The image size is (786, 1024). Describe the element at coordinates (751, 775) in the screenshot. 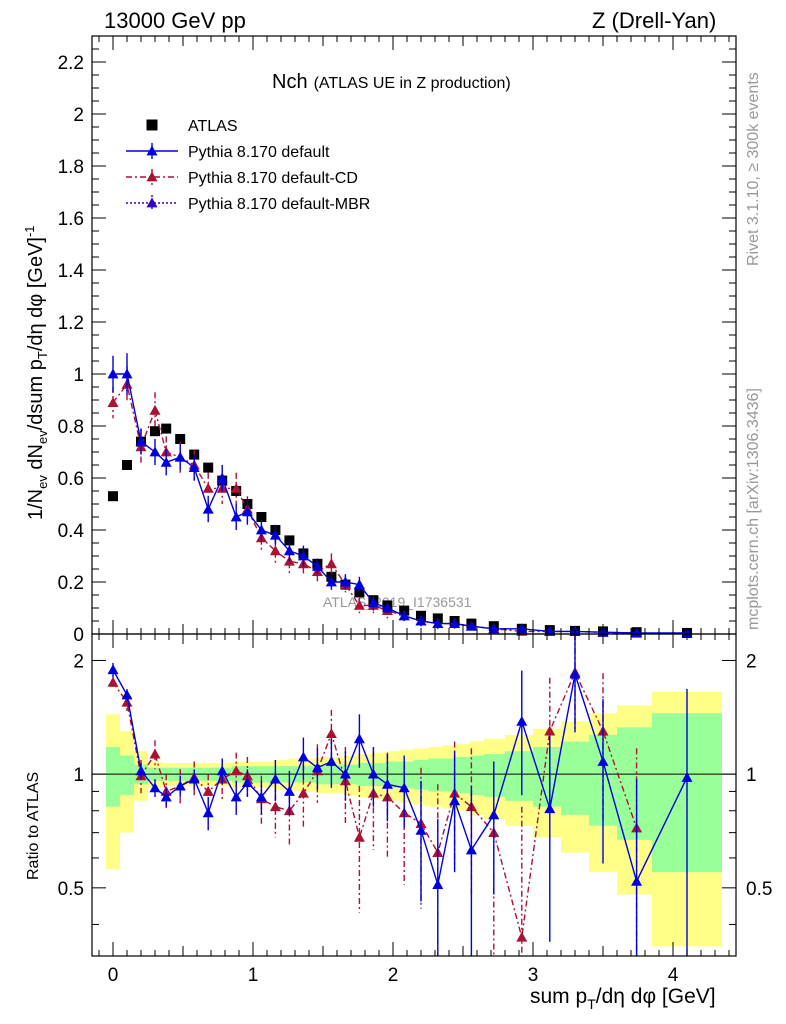

I see `ratio-y-tick-label-right: 1` at that location.